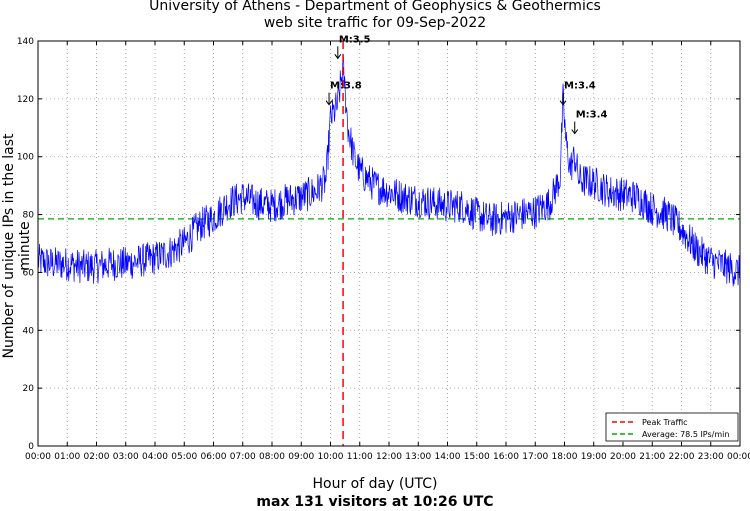  I want to click on x-tick-label: 20:00, so click(623, 457).